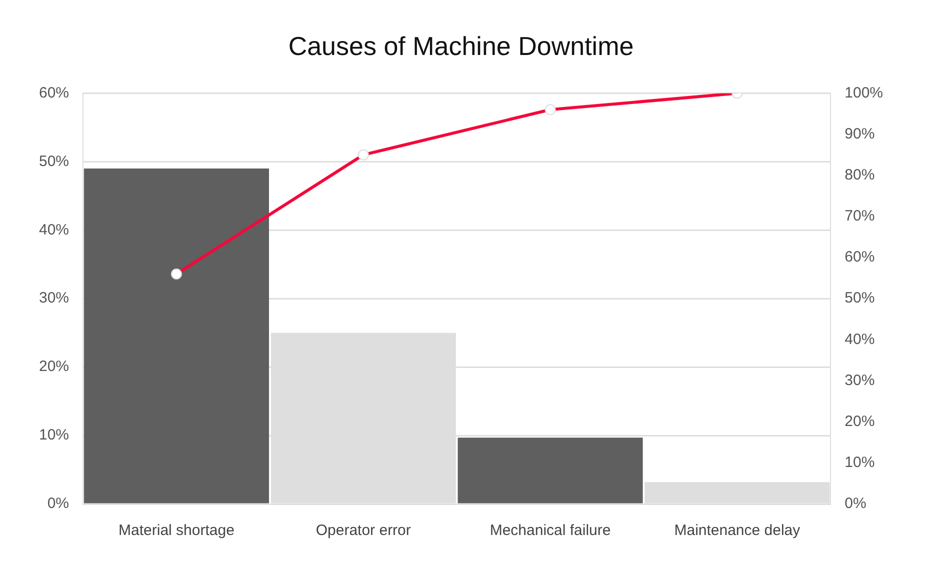  What do you see at coordinates (859, 133) in the screenshot?
I see `y2-tick-label: 90%` at bounding box center [859, 133].